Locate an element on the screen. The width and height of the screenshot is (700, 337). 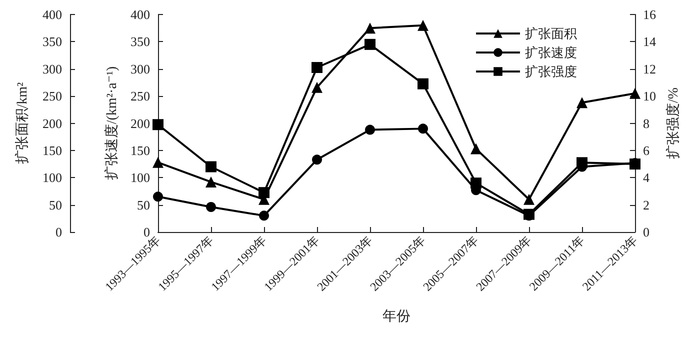
y-tick-label: 100 is located at coordinates (52, 178).